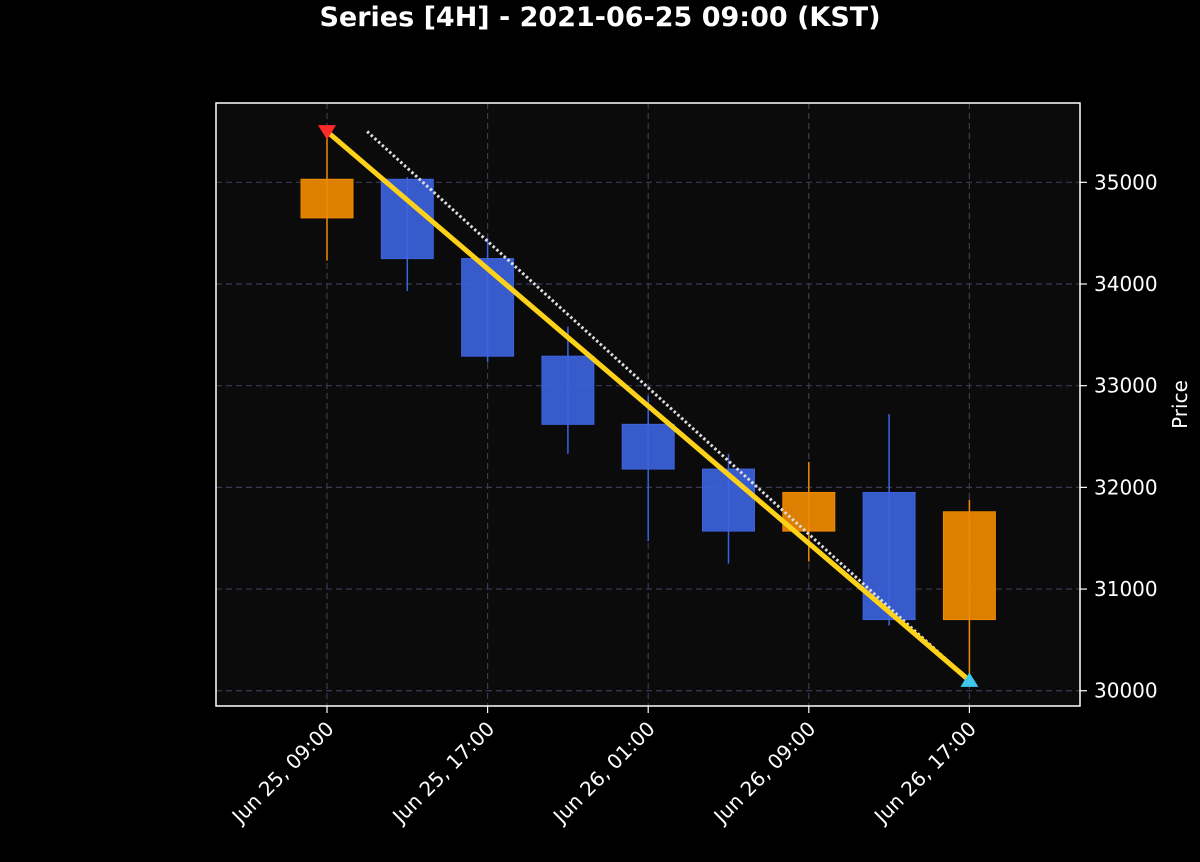  What do you see at coordinates (764, 773) in the screenshot?
I see `x-tick-label: Jun 26, 09:00` at bounding box center [764, 773].